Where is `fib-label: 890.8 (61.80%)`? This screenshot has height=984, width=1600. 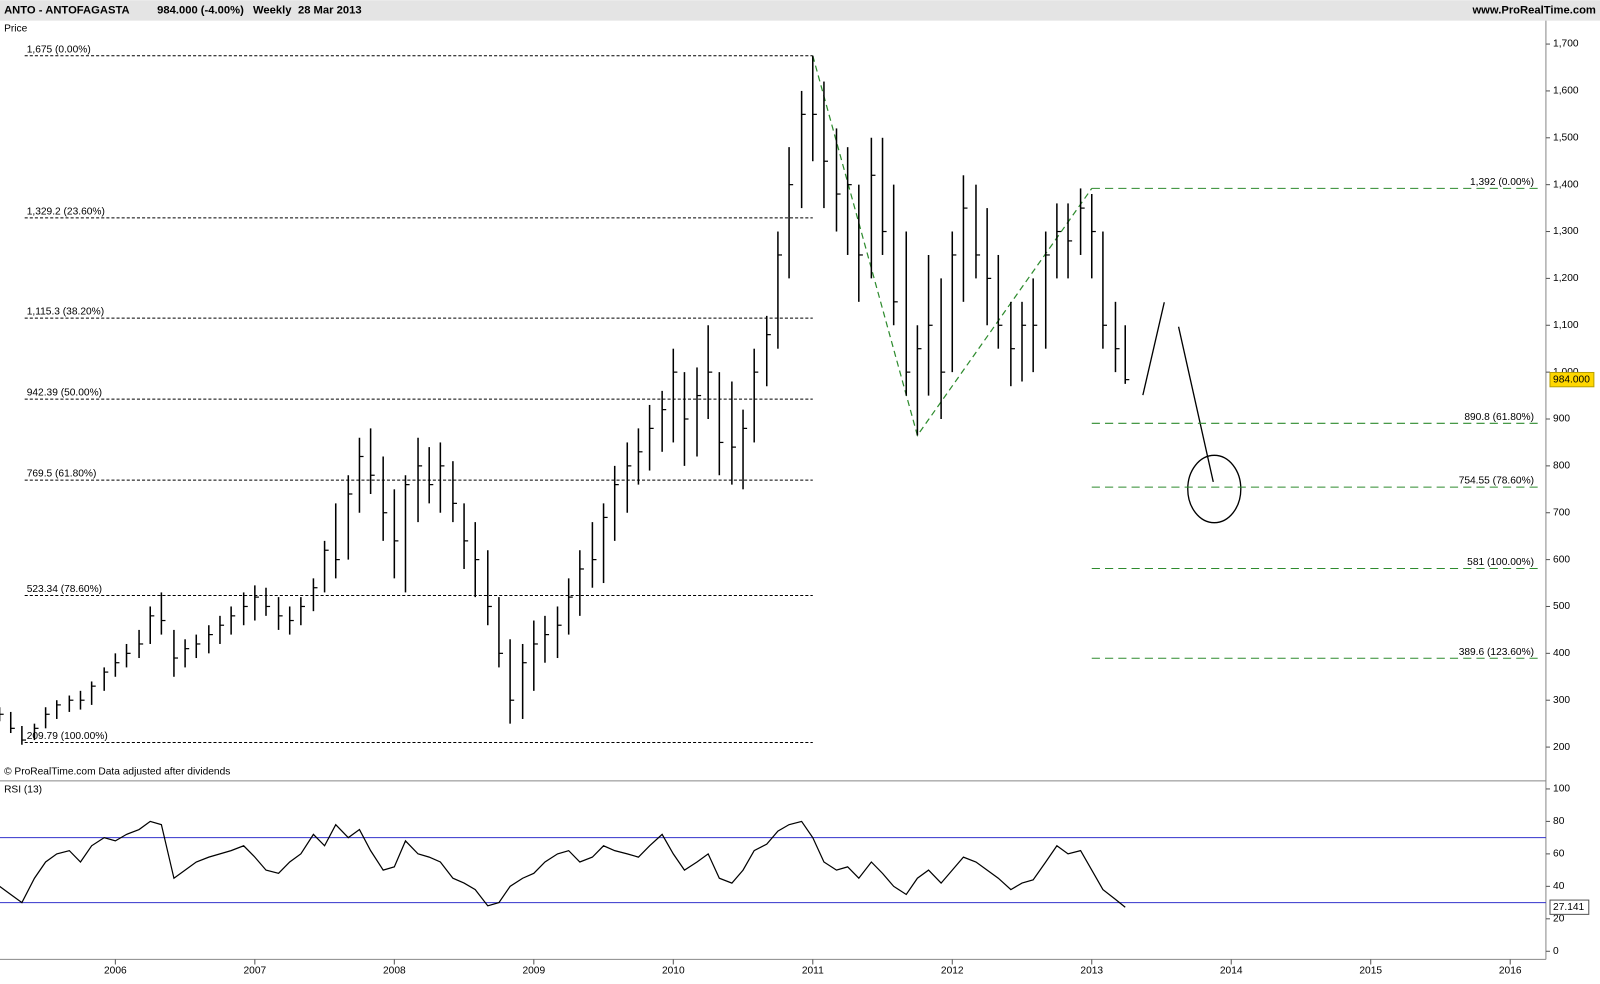
fib-label: 890.8 (61.80%) is located at coordinates (1499, 417).